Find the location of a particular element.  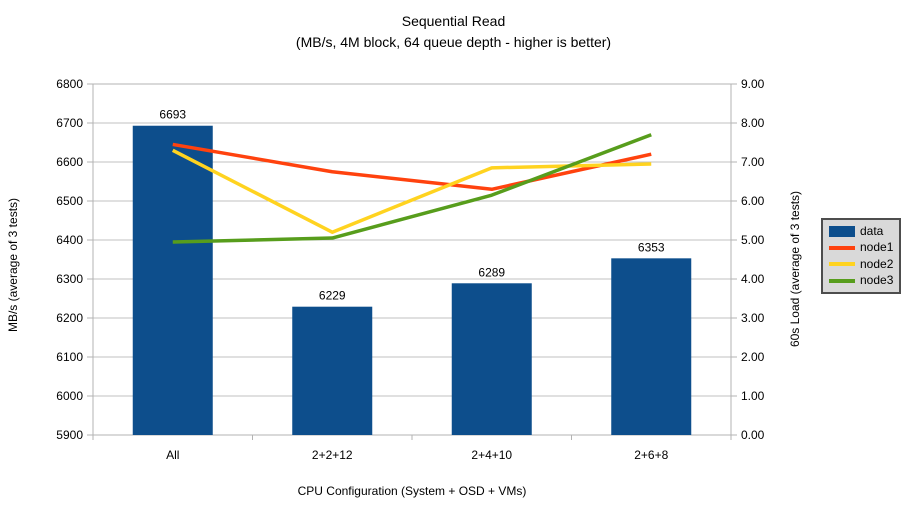

bar-data-label: 6353 is located at coordinates (651, 247).